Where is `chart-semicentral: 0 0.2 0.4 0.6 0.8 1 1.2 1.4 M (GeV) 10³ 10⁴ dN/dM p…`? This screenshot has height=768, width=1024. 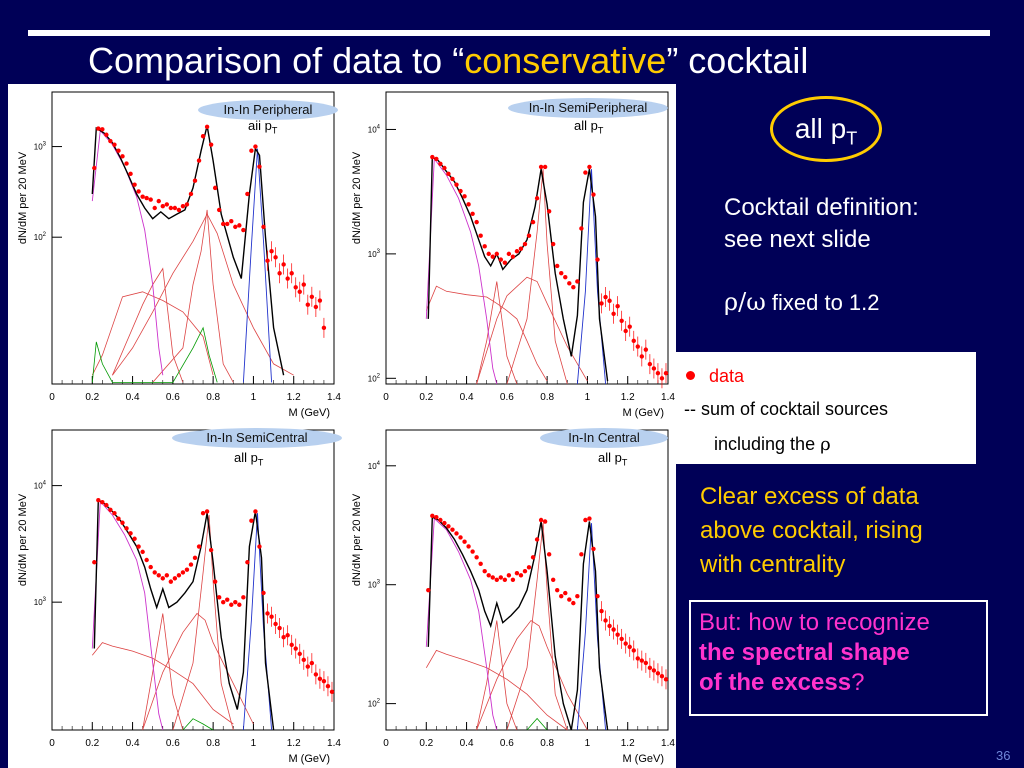
chart-semicentral: 0 0.2 0.4 0.6 0.8 1 1.2 1.4 M (GeV) 10³ 10⁴ dN/dM p… is located at coordinates (175, 595).